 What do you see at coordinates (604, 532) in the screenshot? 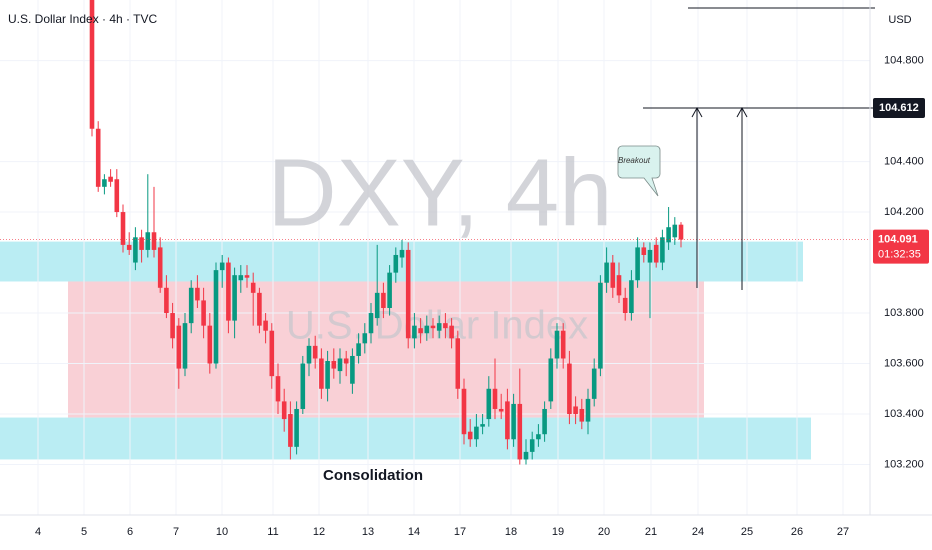
I see `x-tick-label: 20` at bounding box center [604, 532].